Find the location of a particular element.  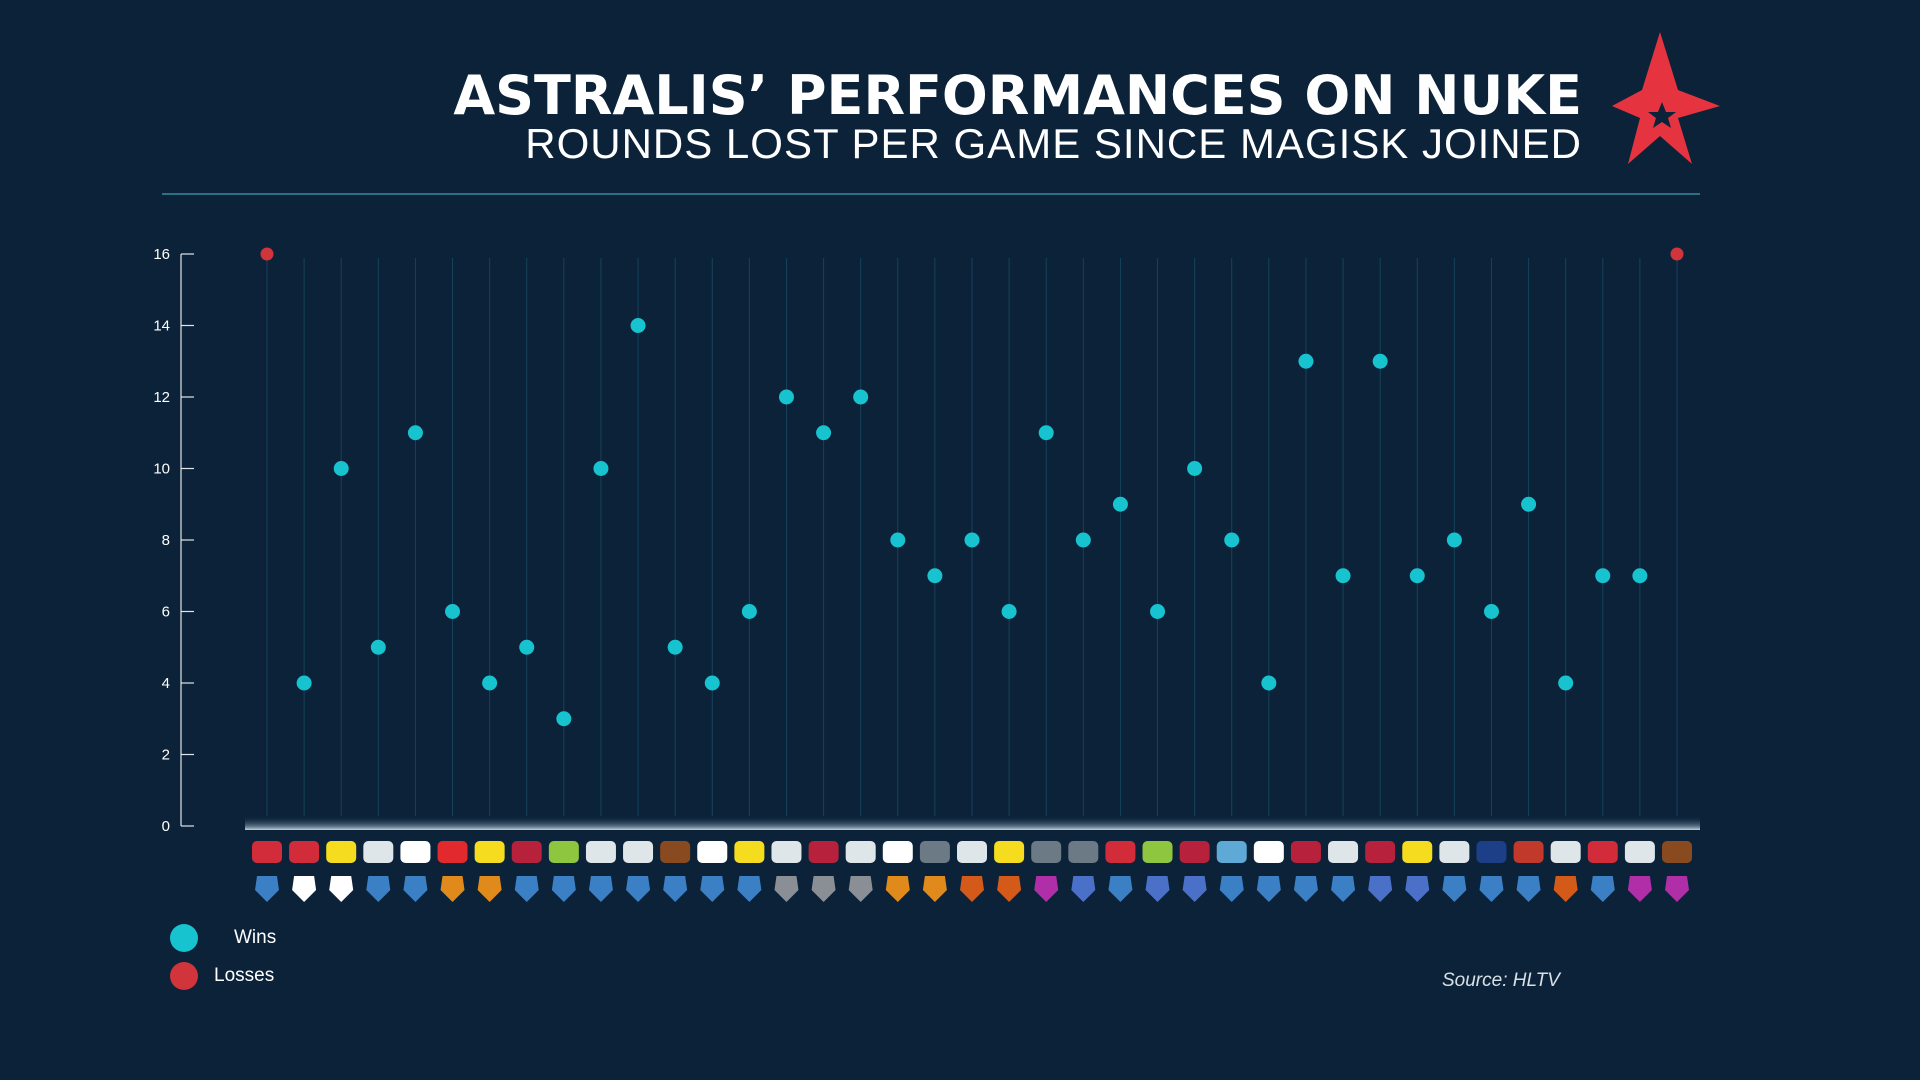

y-tick-label: 0 is located at coordinates (166, 826).